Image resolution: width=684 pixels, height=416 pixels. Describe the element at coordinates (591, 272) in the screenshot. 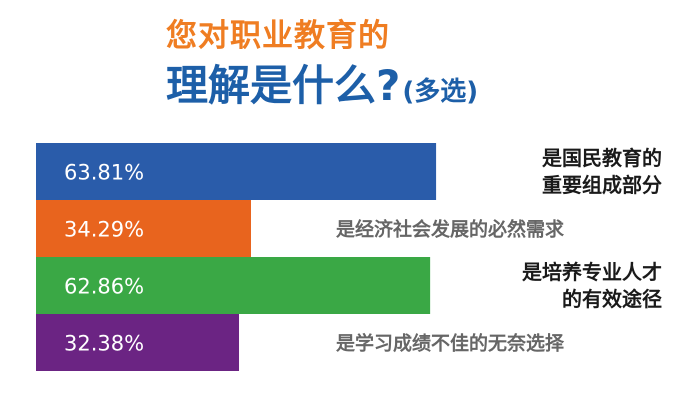

I see `category-label-3-line-1: 是培养专业人才` at that location.